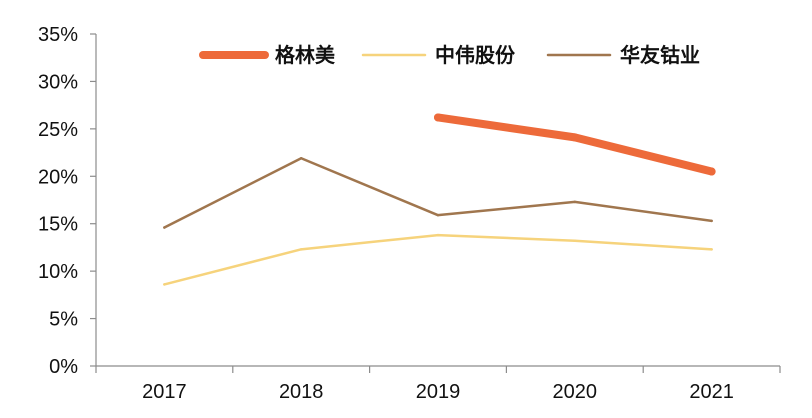  What do you see at coordinates (660, 55) in the screenshot?
I see `legend-label: 华友钴业` at bounding box center [660, 55].